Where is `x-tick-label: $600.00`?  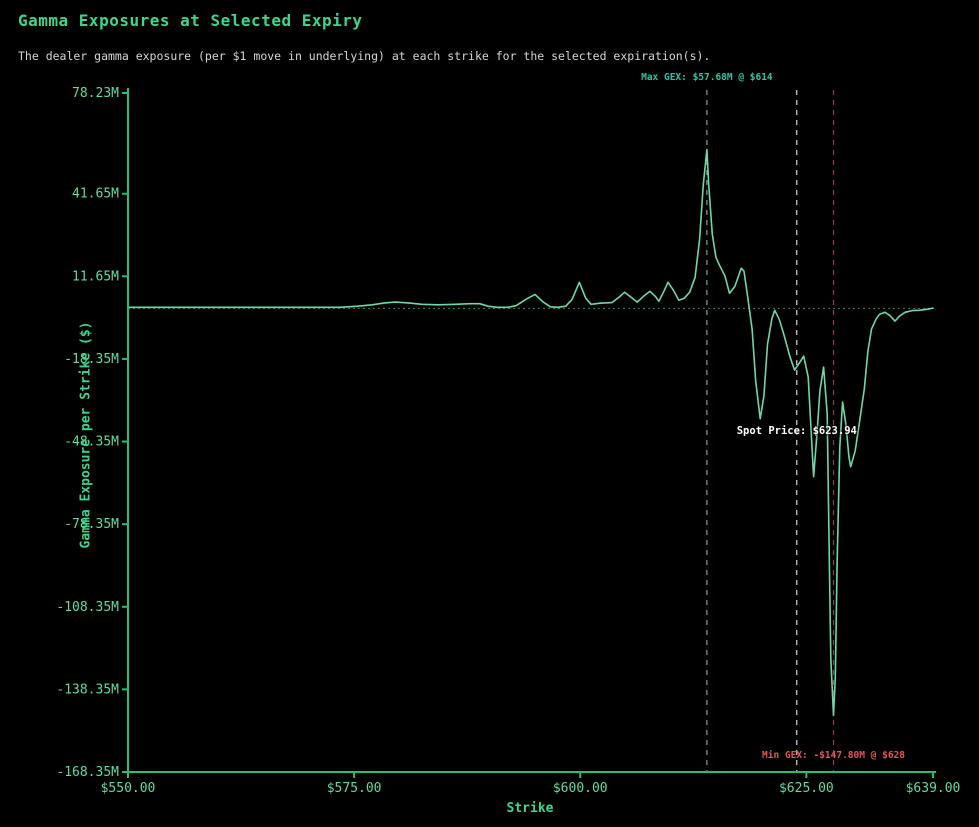
x-tick-label: $600.00 is located at coordinates (580, 788).